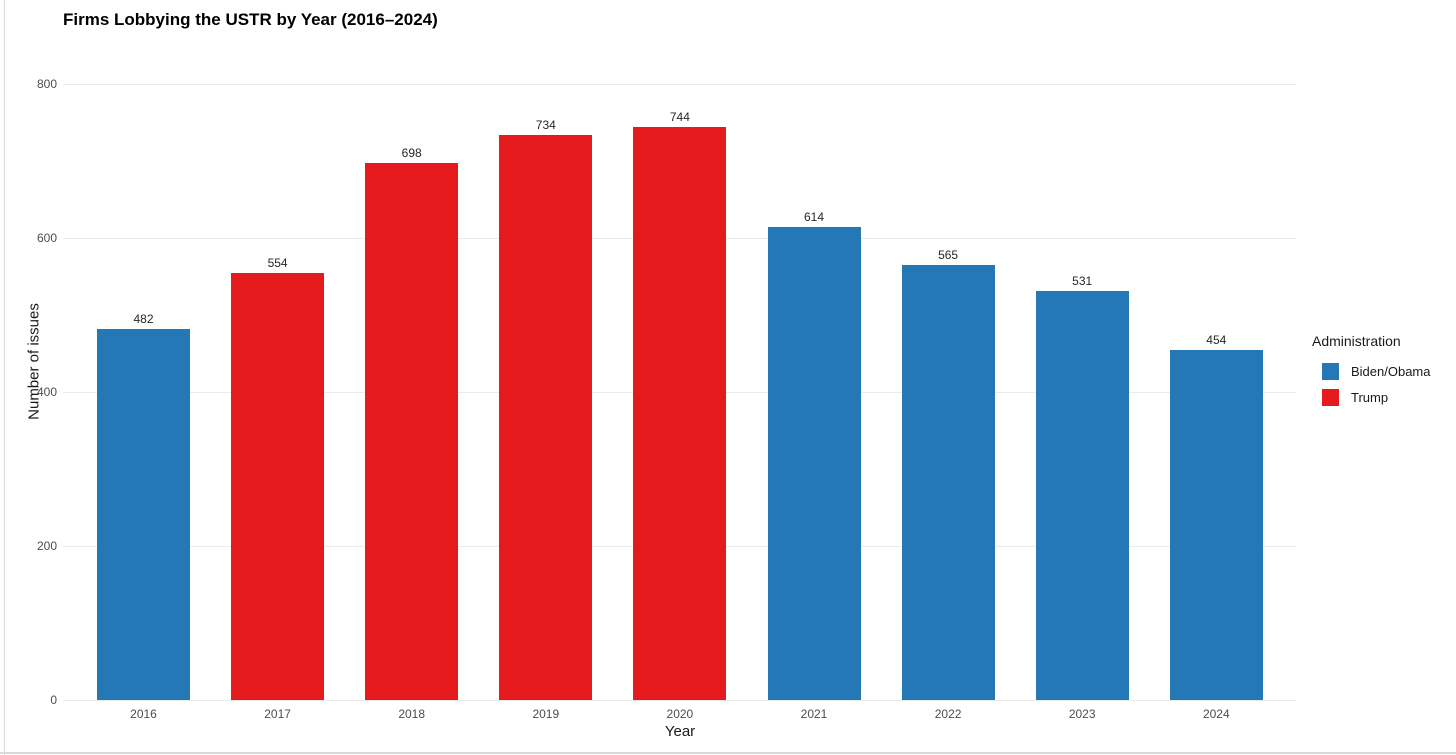 The image size is (1456, 755). Describe the element at coordinates (1082, 281) in the screenshot. I see `bar-value-label: 531` at that location.